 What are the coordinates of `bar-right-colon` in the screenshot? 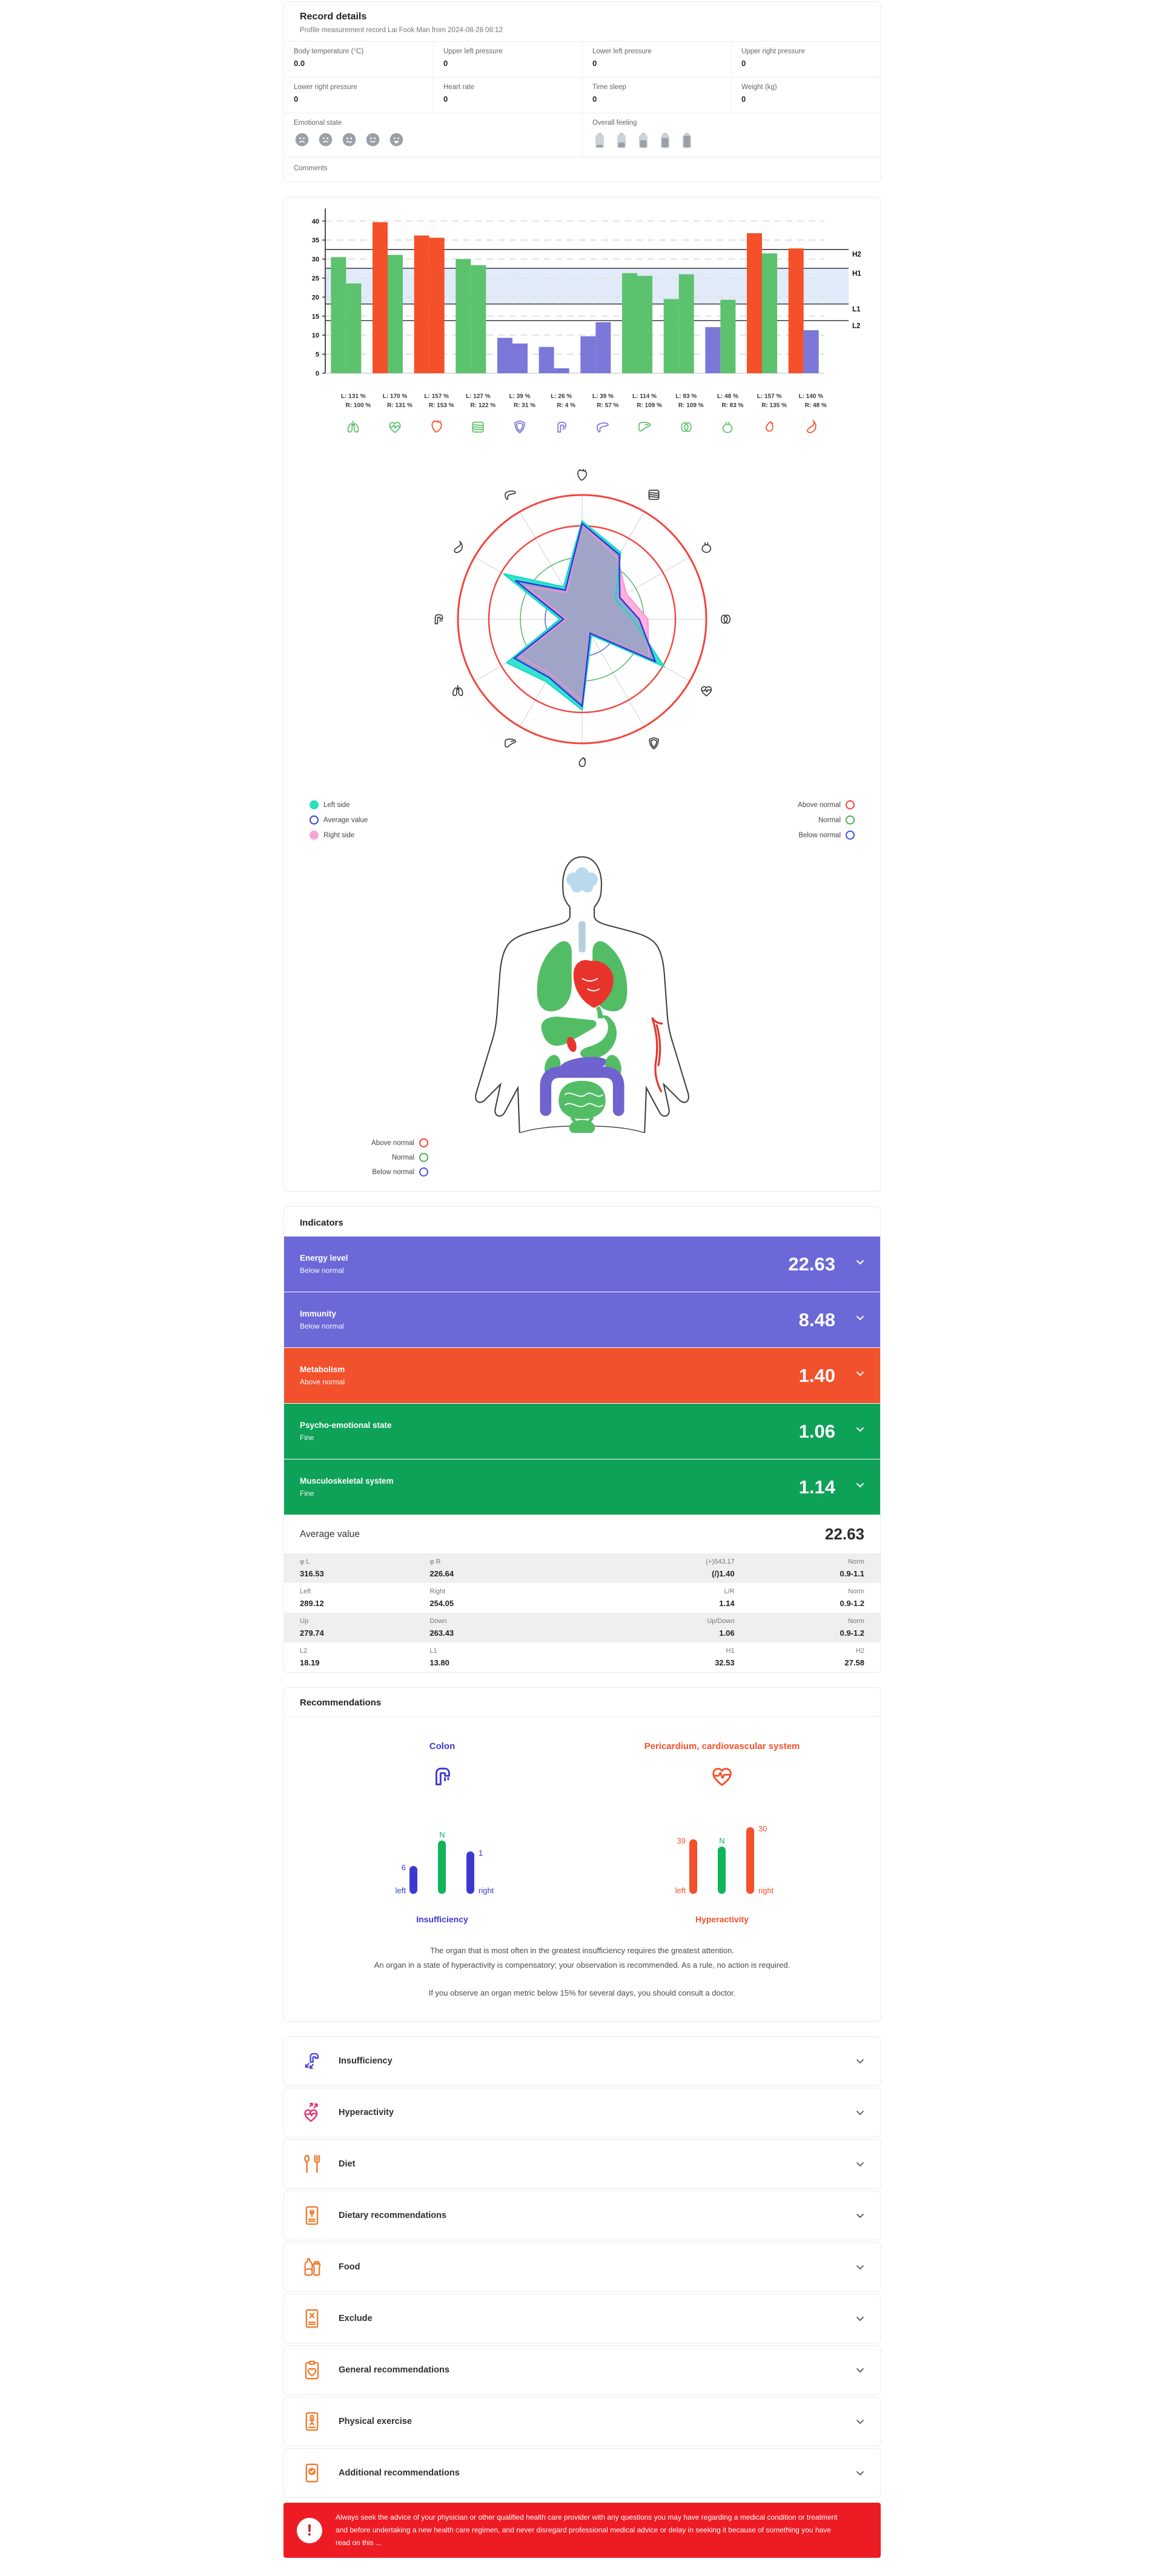 It's located at (561, 371).